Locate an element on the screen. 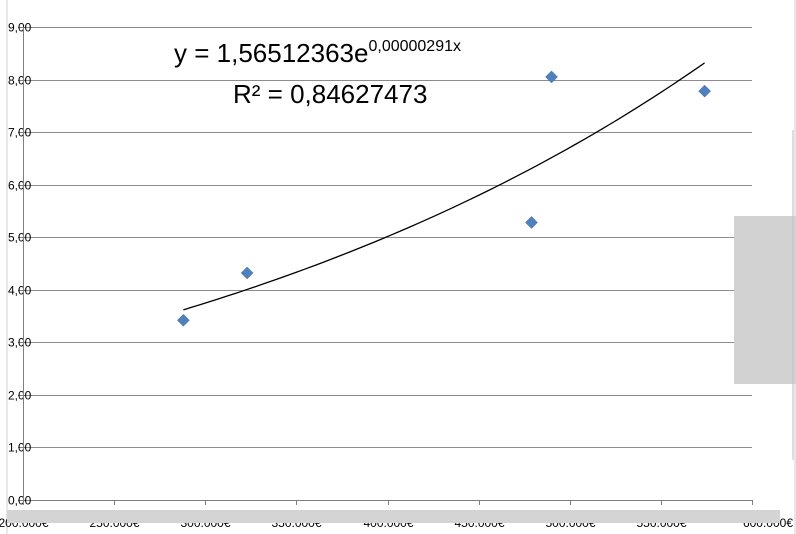  svg-text: y = 1,56512363e0,00000291x is located at coordinates (317, 53).